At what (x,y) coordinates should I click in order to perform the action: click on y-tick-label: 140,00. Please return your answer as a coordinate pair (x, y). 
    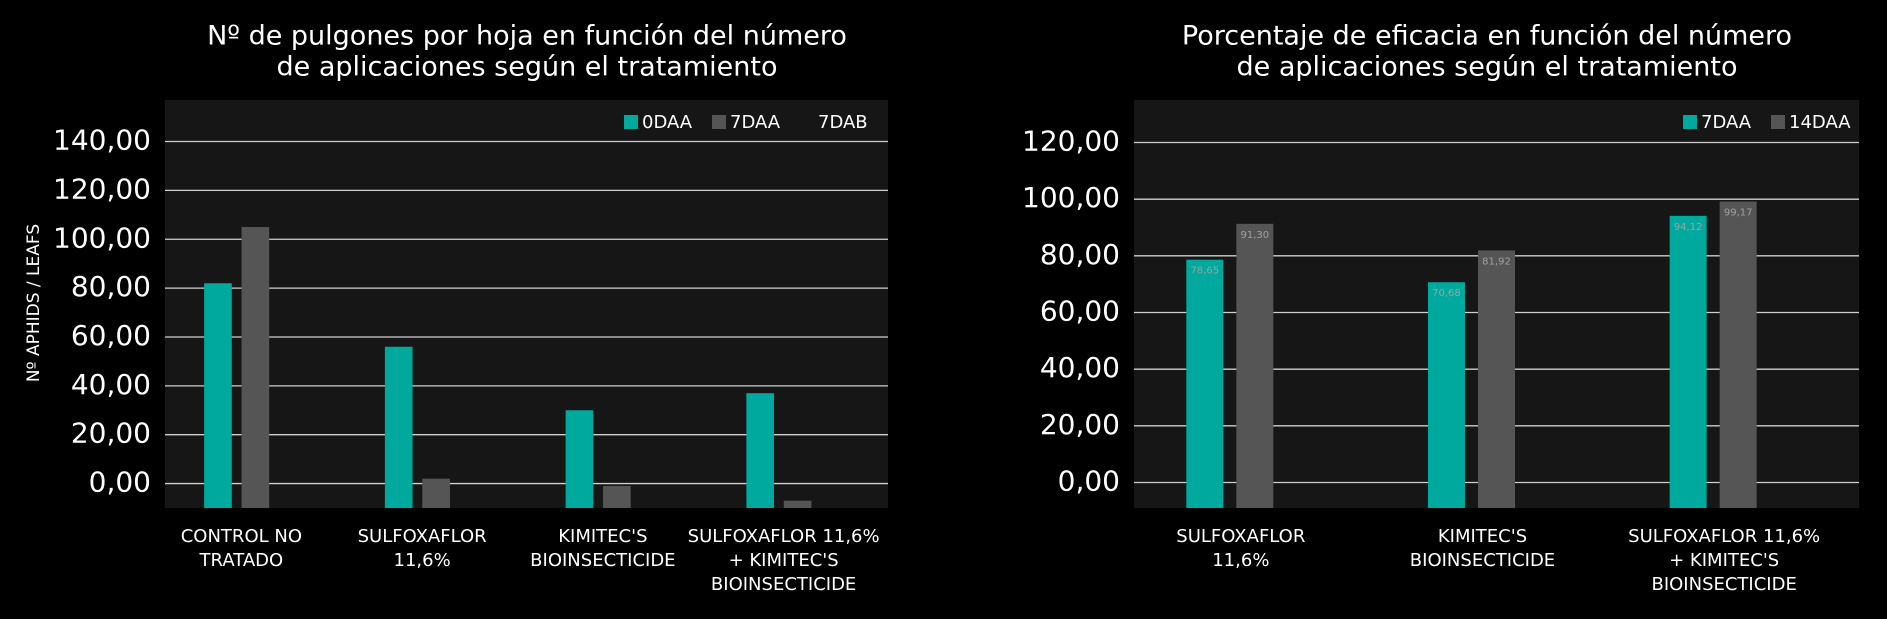
    Looking at the image, I should click on (102, 140).